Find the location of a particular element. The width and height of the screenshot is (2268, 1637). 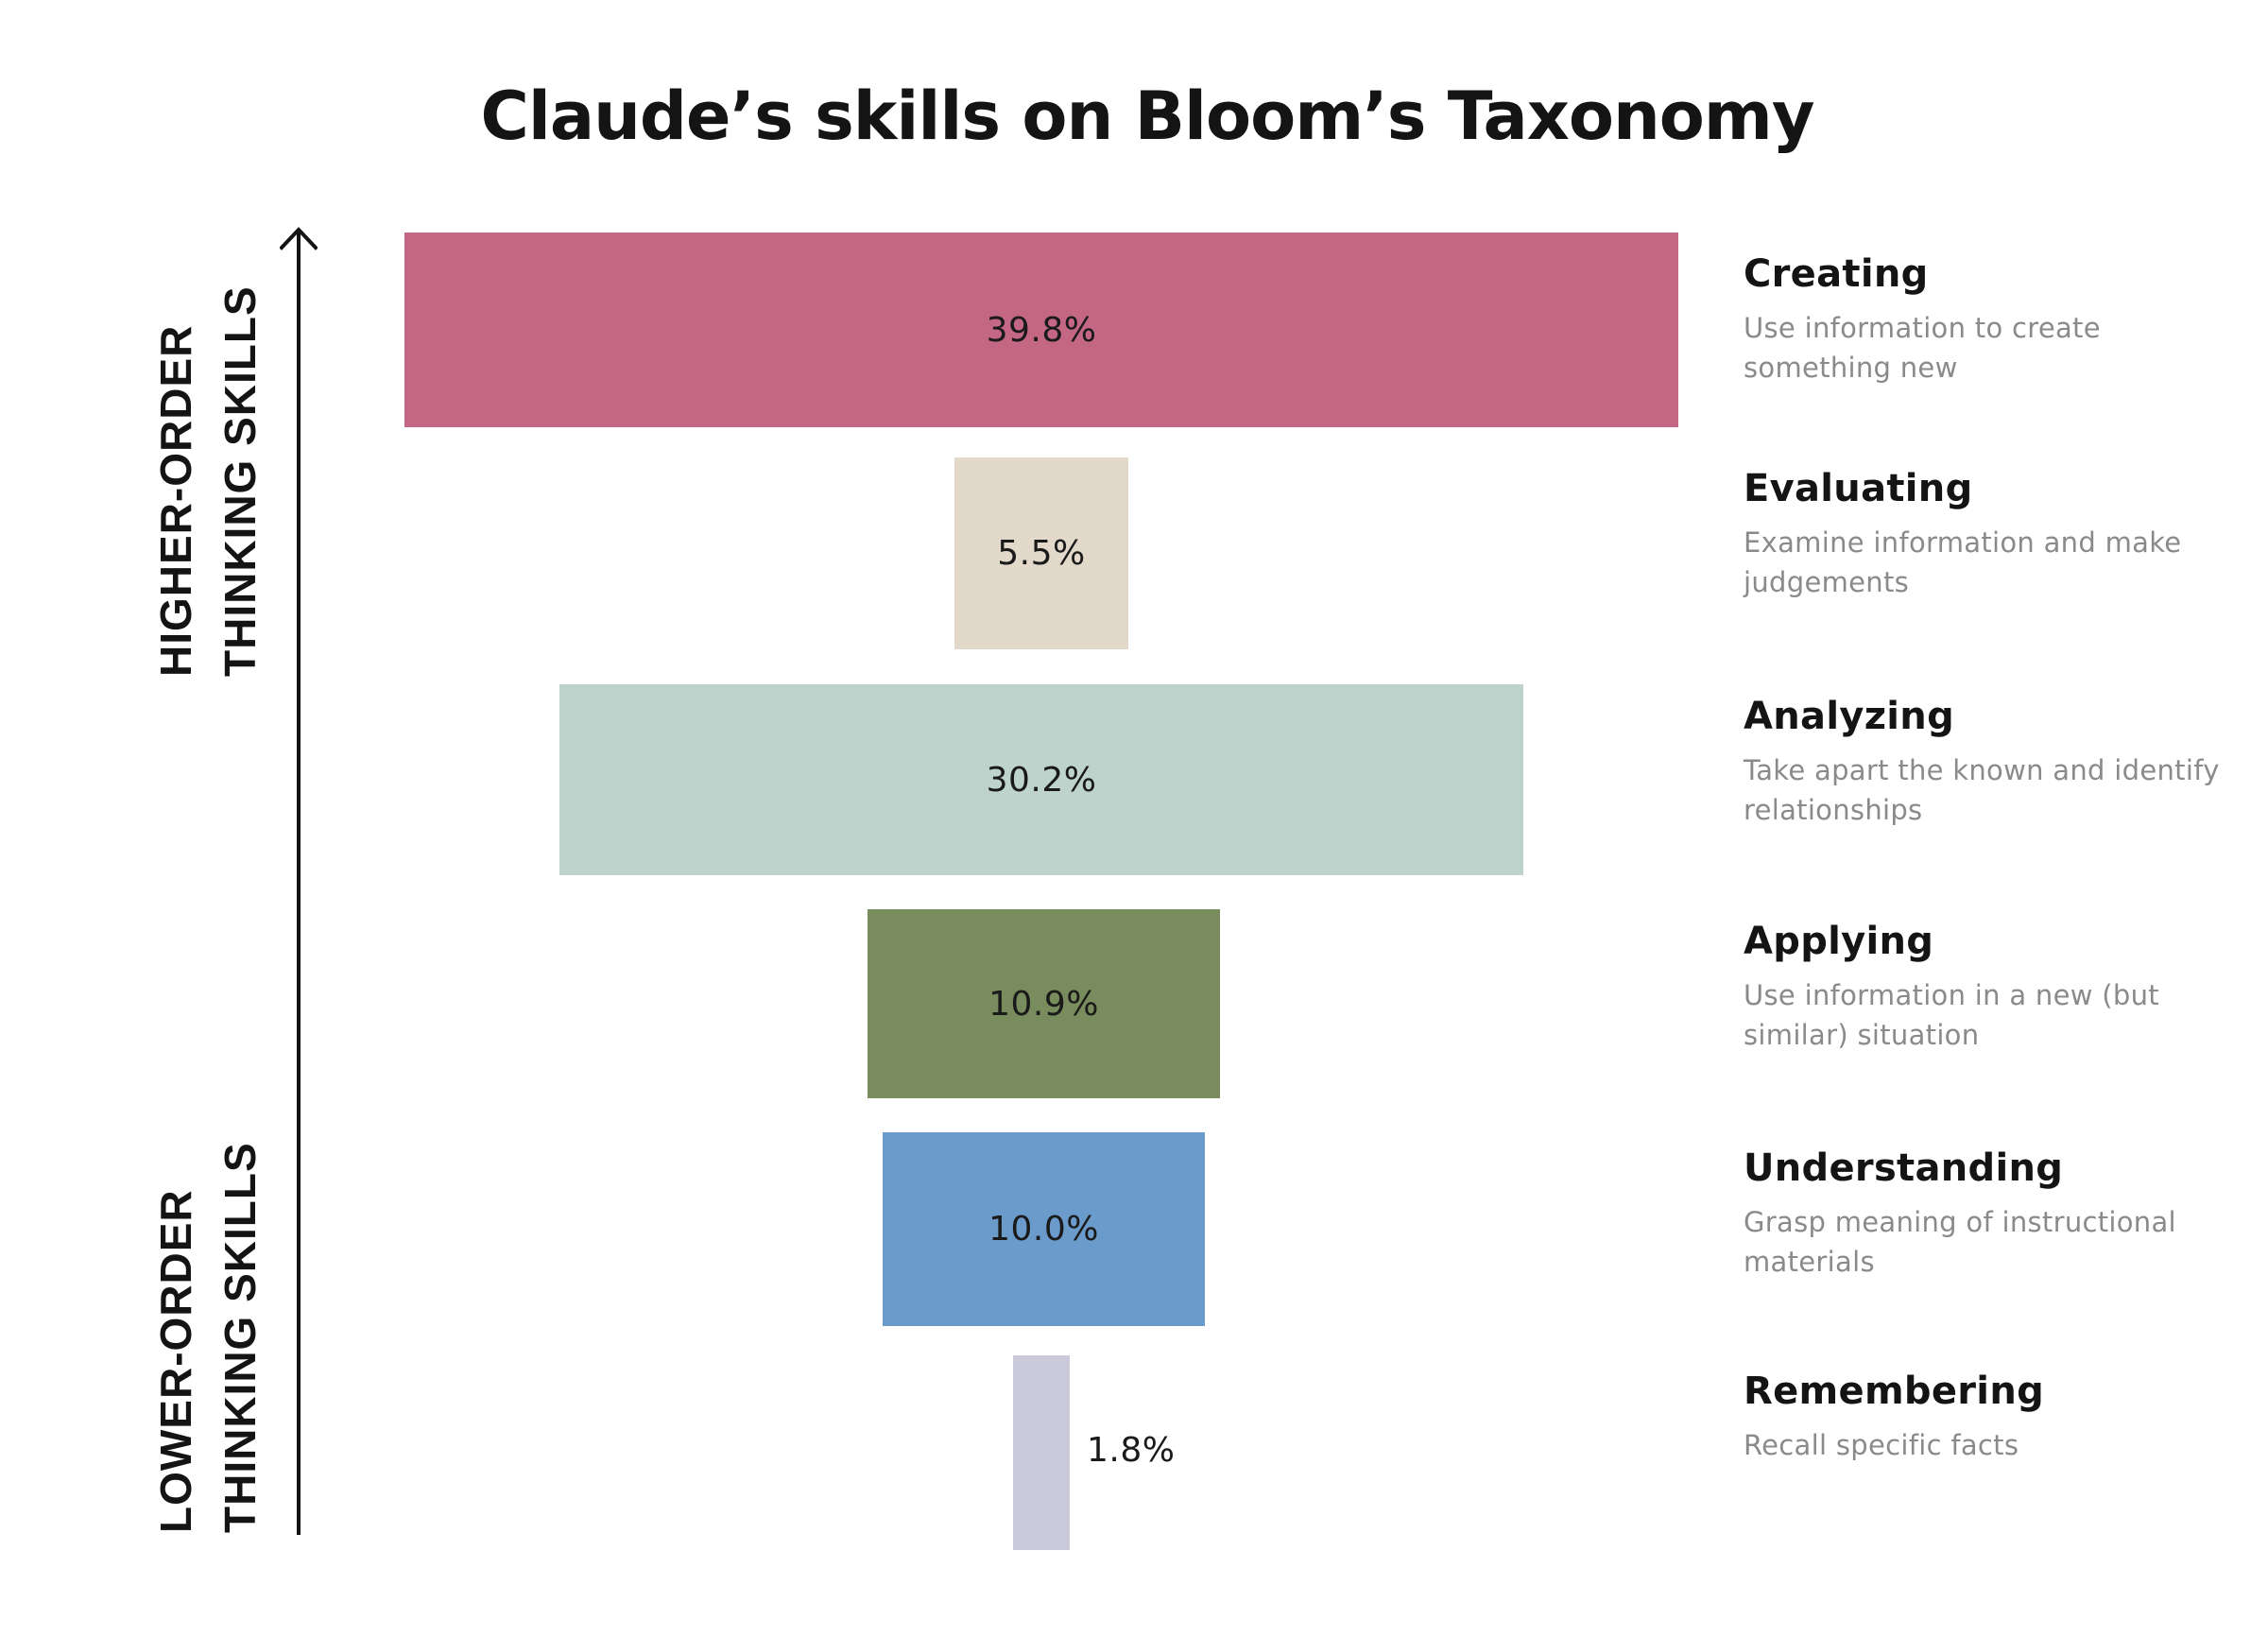

level-description: Use information to create something new is located at coordinates (1922, 348).